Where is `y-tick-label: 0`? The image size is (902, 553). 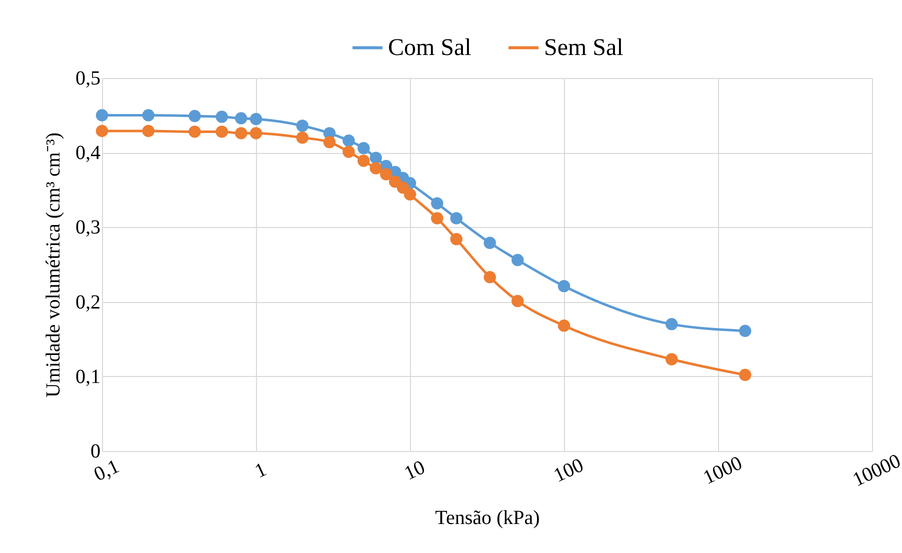
y-tick-label: 0 is located at coordinates (95, 451).